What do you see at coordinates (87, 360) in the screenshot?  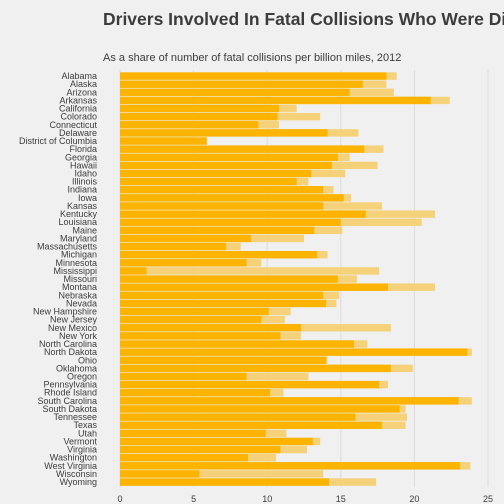 I see `category-label: Ohio` at bounding box center [87, 360].